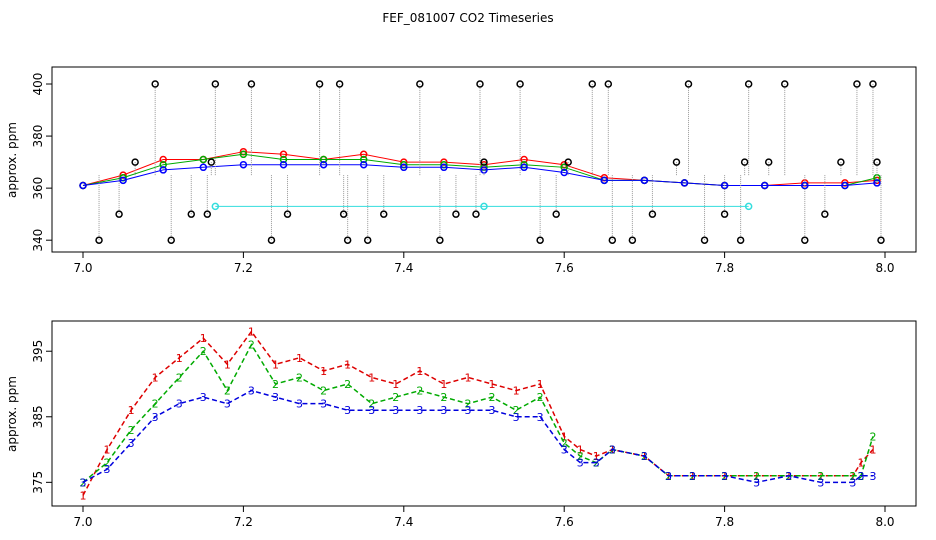  What do you see at coordinates (484, 263) in the screenshot?
I see `top-x-axis: 7.0 7.2 7.4 7.6 7.8 8.0` at bounding box center [484, 263].